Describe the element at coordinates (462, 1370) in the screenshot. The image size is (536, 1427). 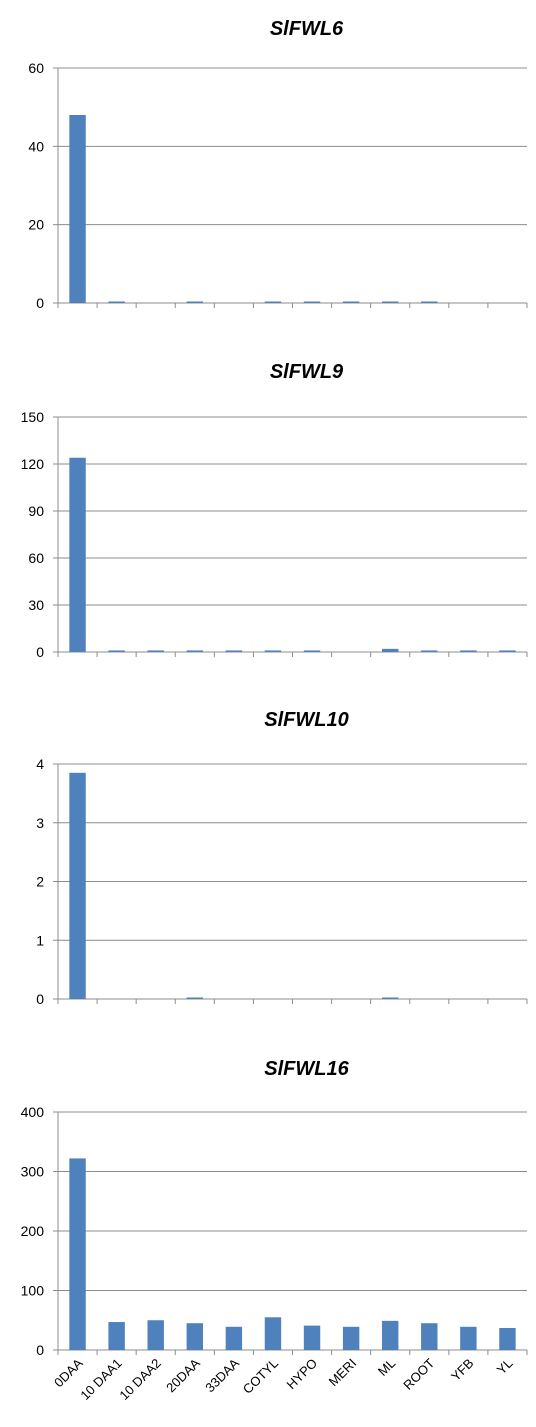
I see `category-label: YFB` at that location.